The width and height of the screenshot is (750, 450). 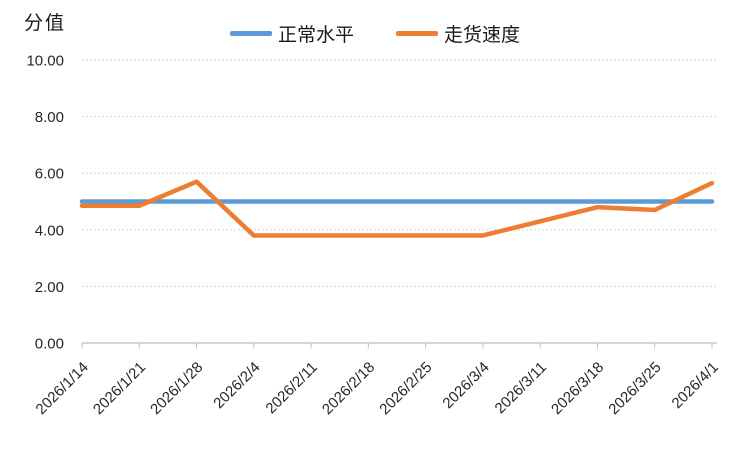 What do you see at coordinates (49, 287) in the screenshot?
I see `y-axis-tick-label: 2.00` at bounding box center [49, 287].